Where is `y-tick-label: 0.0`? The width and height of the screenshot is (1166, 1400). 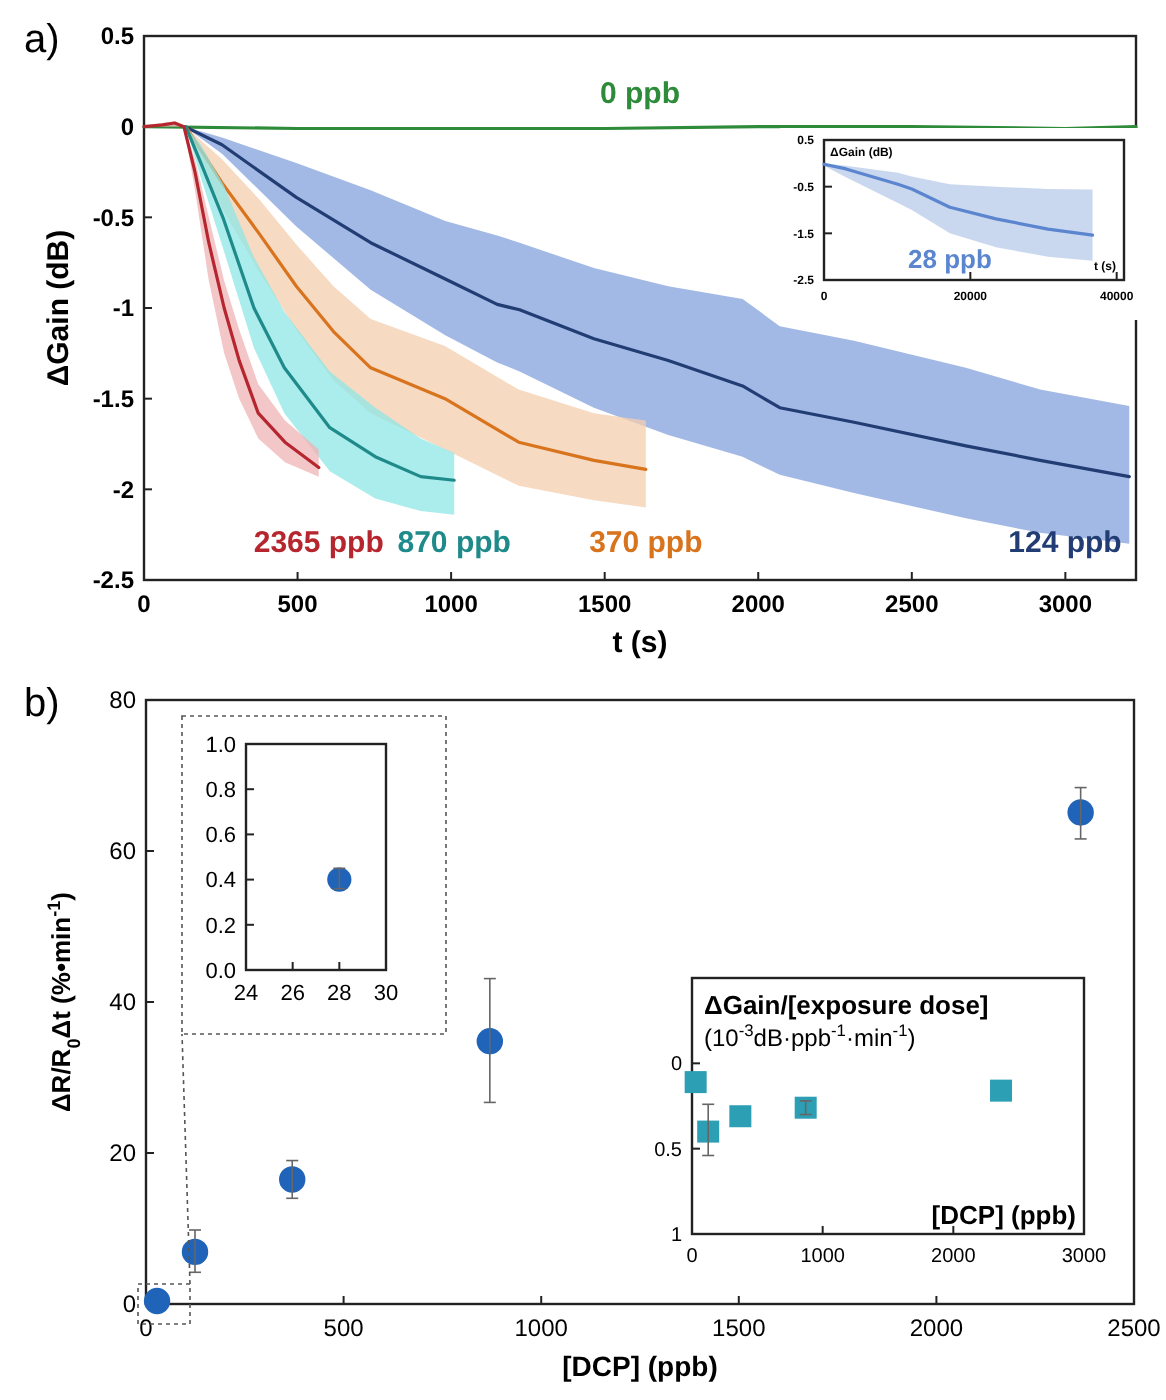 y-tick-label: 0.0 is located at coordinates (220, 971).